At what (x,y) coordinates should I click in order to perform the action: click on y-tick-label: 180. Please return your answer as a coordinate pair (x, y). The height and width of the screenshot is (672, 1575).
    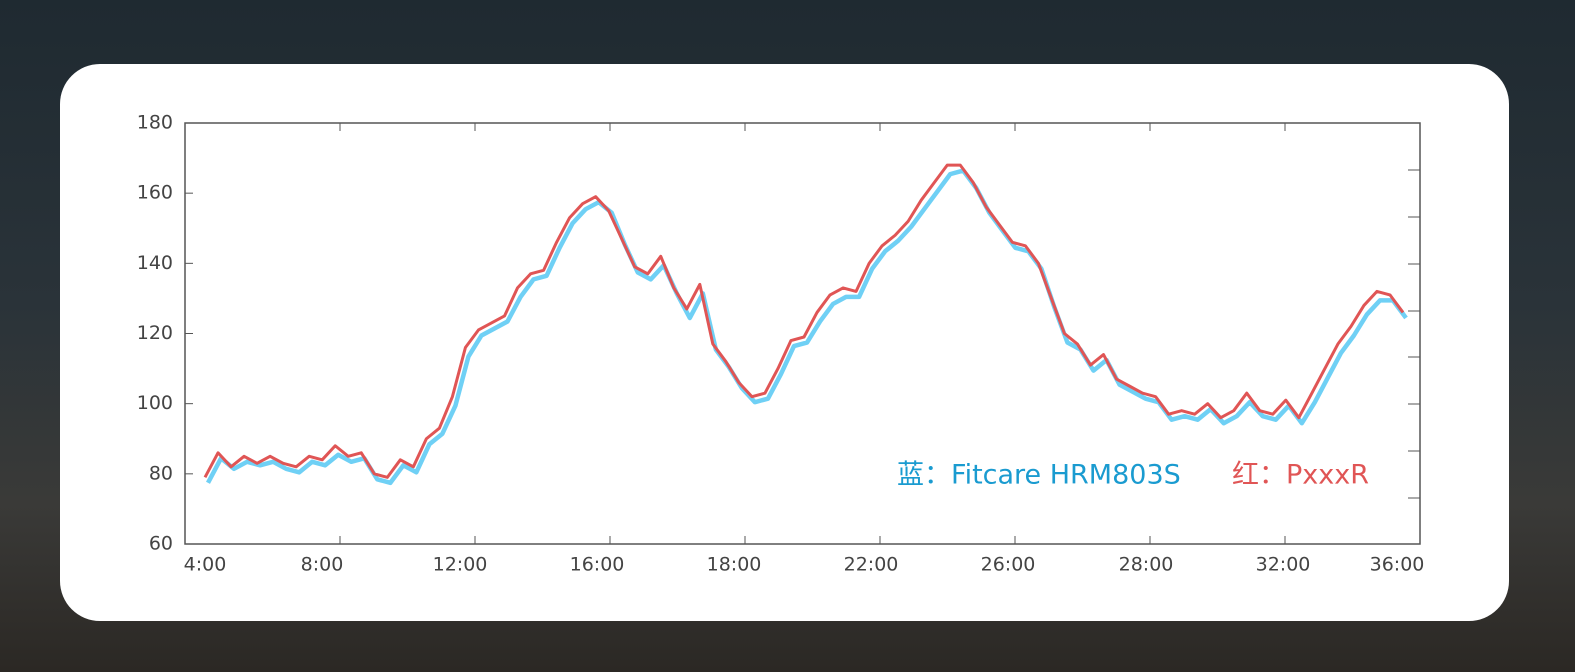
    Looking at the image, I should click on (155, 123).